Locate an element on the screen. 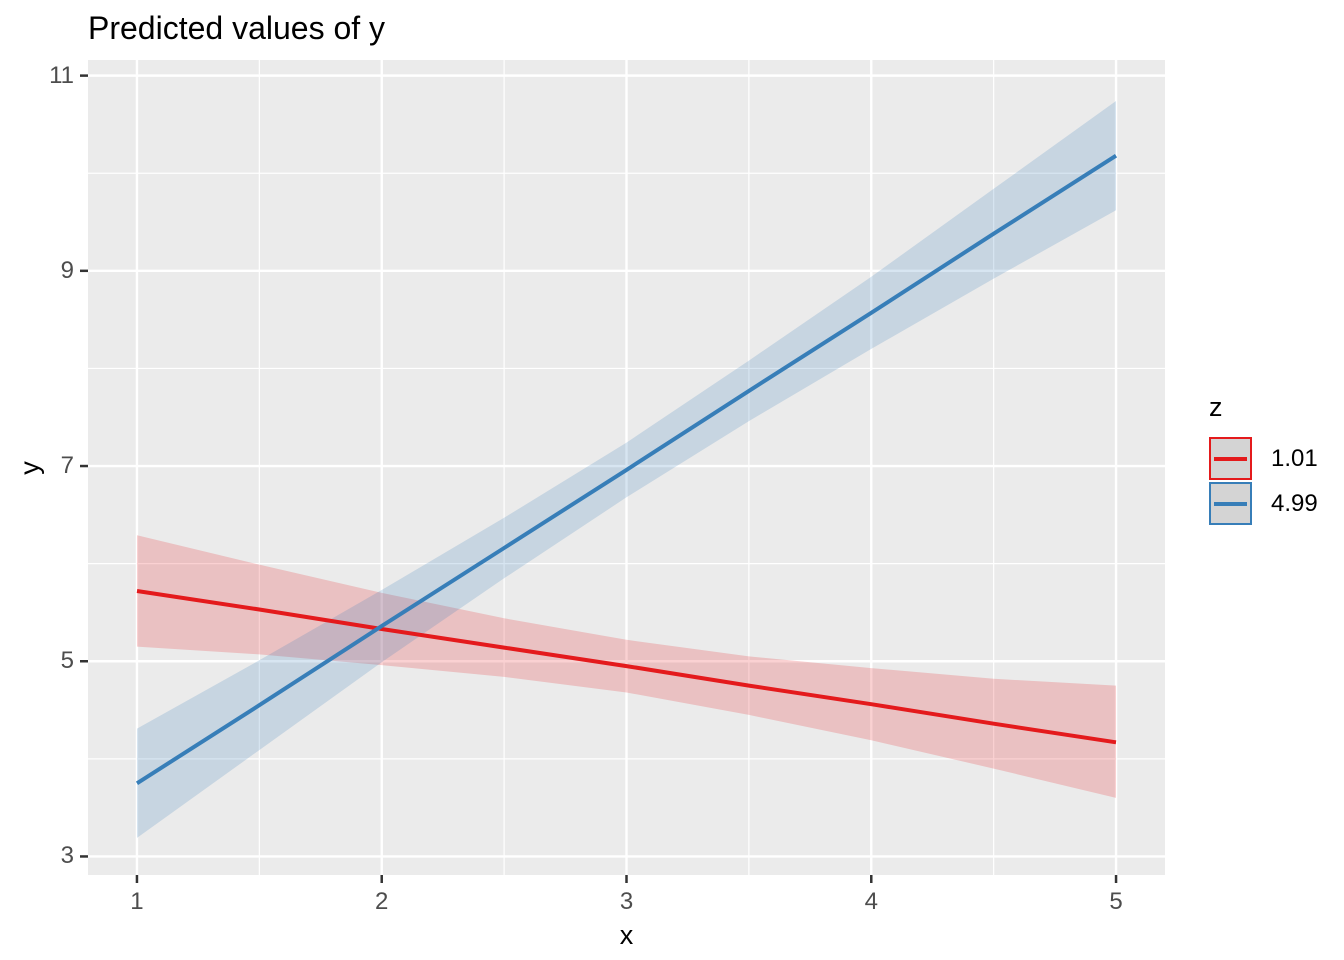  x-axis-label: x is located at coordinates (626, 935).